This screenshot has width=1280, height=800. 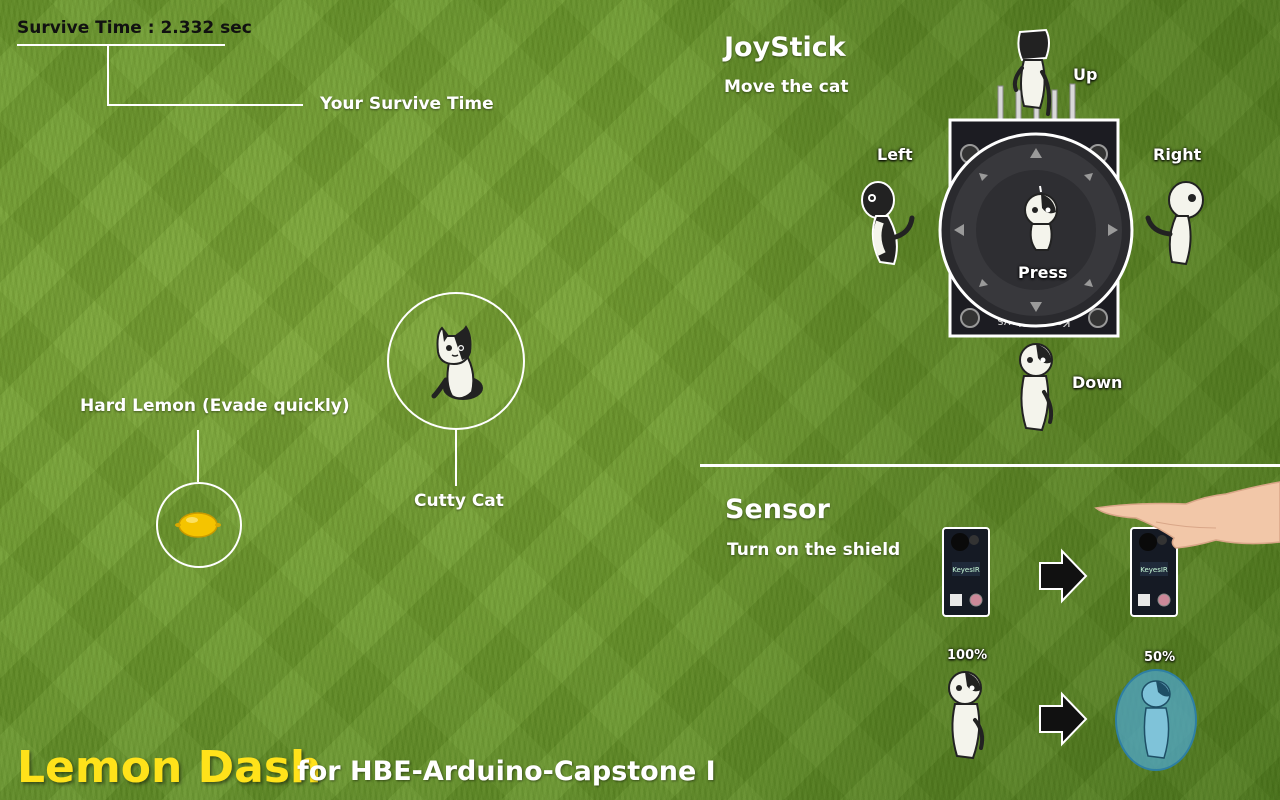 I want to click on survive-underline, so click(x=121, y=45).